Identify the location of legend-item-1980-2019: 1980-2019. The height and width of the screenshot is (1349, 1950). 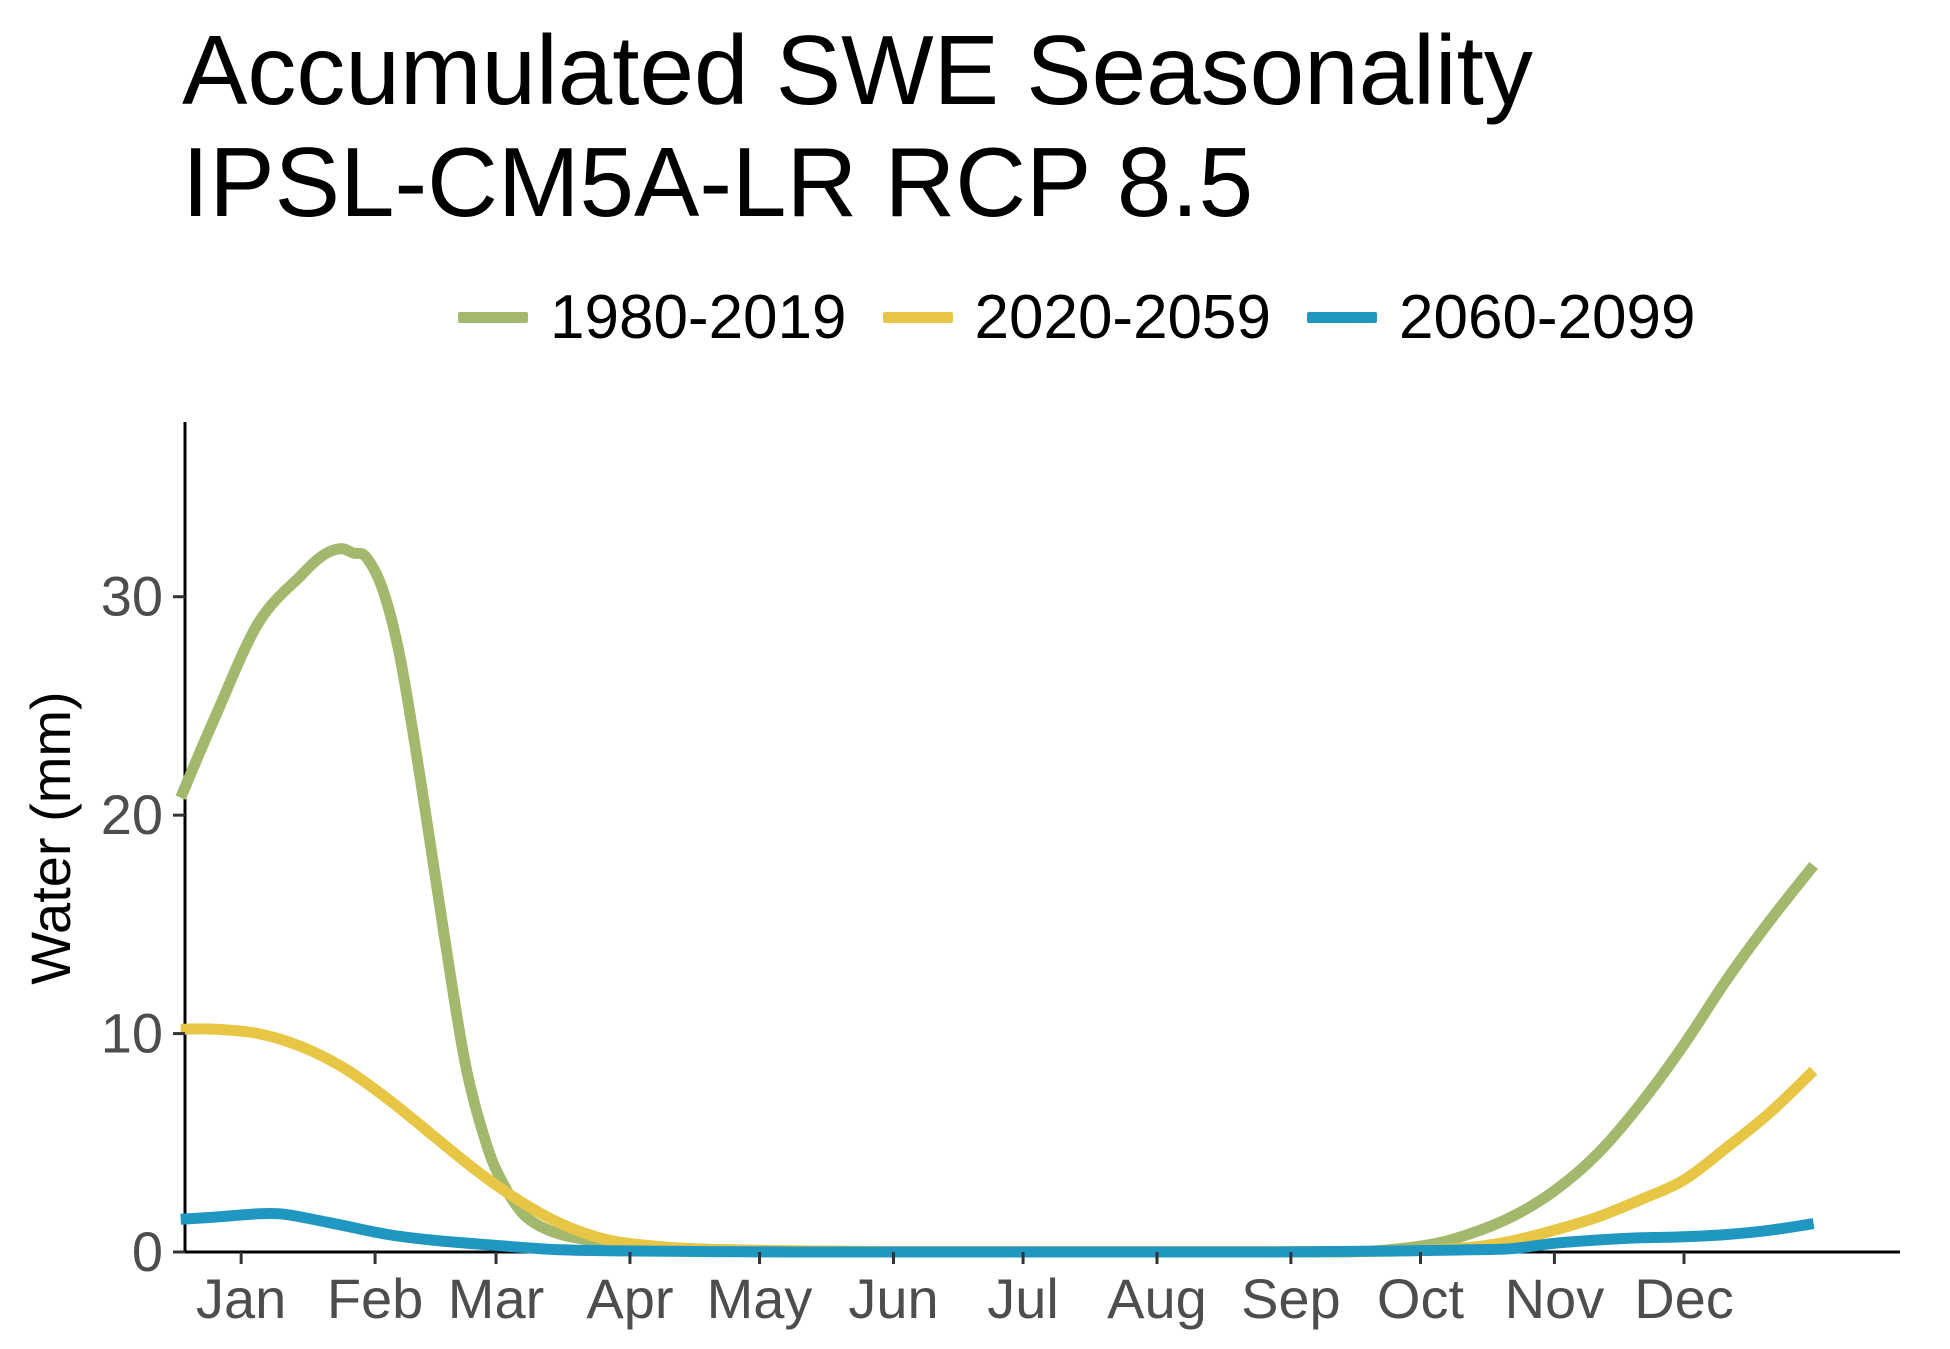
(652, 317).